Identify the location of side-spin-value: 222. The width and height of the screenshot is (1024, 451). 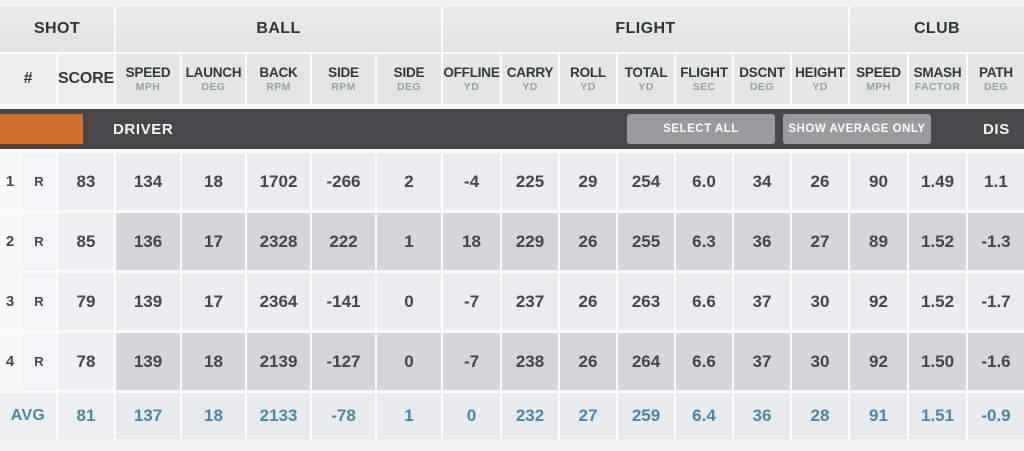
(343, 241).